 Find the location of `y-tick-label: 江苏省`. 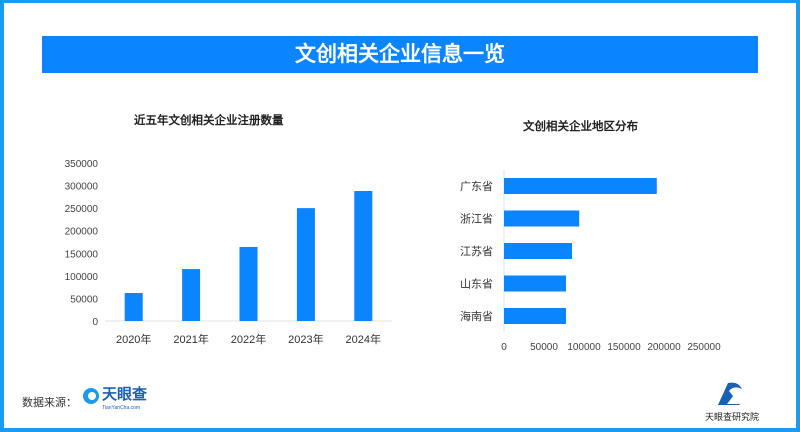

y-tick-label: 江苏省 is located at coordinates (476, 251).